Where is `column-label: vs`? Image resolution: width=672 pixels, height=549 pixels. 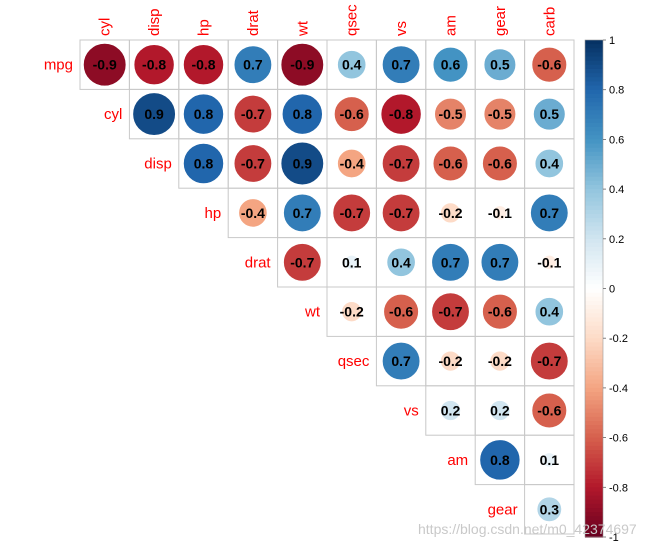 column-label: vs is located at coordinates (401, 28).